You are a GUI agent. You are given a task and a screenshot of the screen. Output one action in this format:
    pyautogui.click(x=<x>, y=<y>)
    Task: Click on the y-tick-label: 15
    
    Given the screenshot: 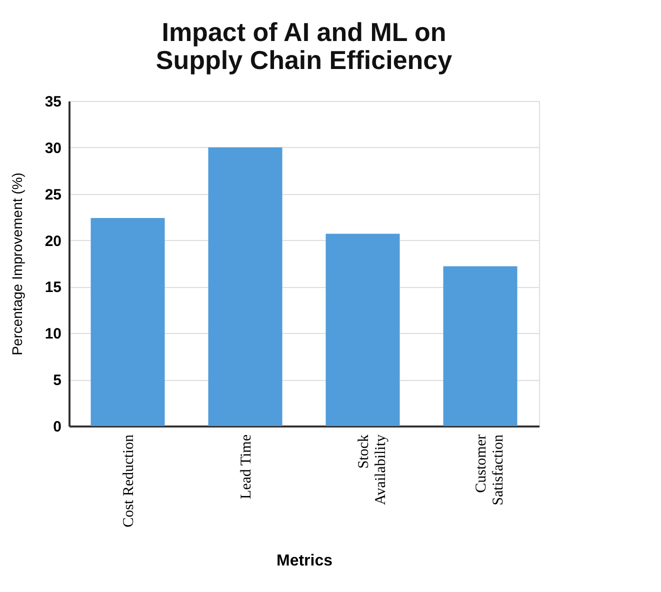 What is the action you would take?
    pyautogui.click(x=53, y=287)
    